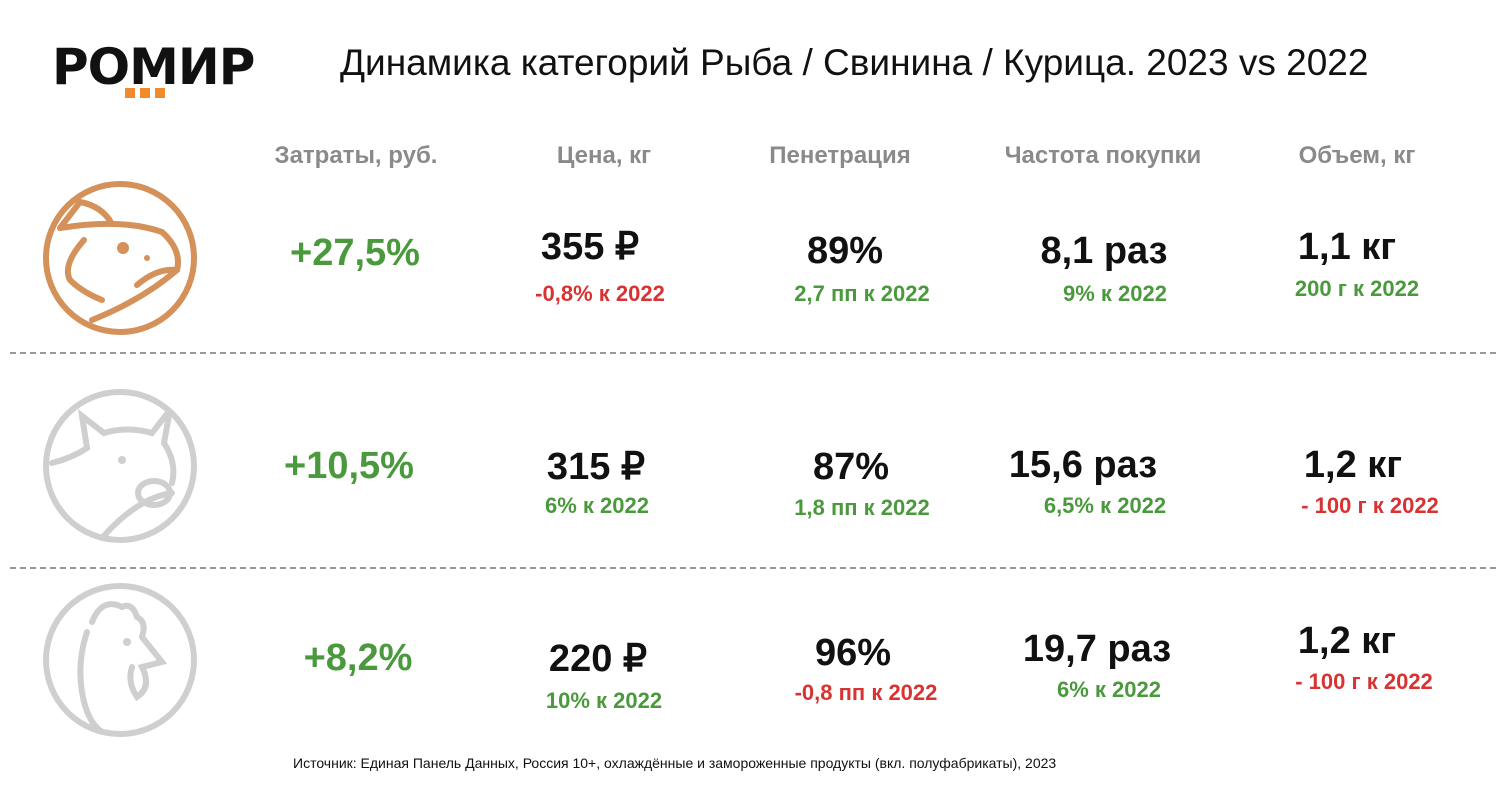 The width and height of the screenshot is (1506, 796). I want to click on pig-icon, so click(120, 466).